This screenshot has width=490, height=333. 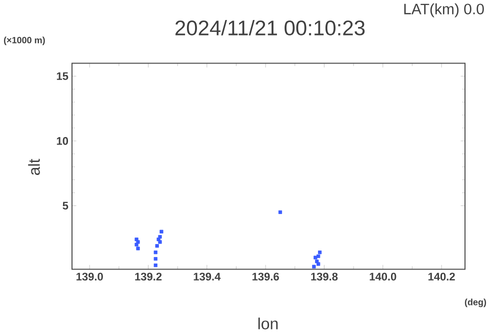 I want to click on x-tick-label: 139.6, so click(x=265, y=276).